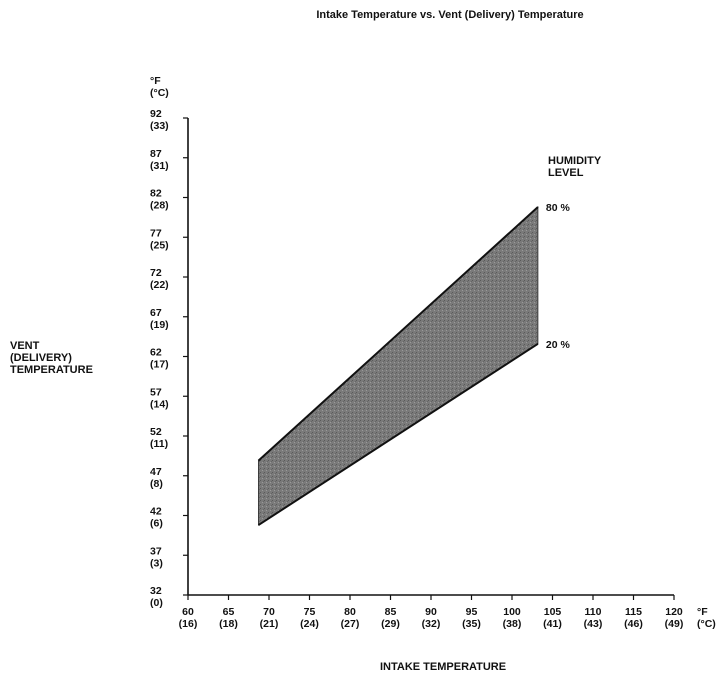 The width and height of the screenshot is (725, 683). I want to click on y-tick-label: 37, so click(156, 551).